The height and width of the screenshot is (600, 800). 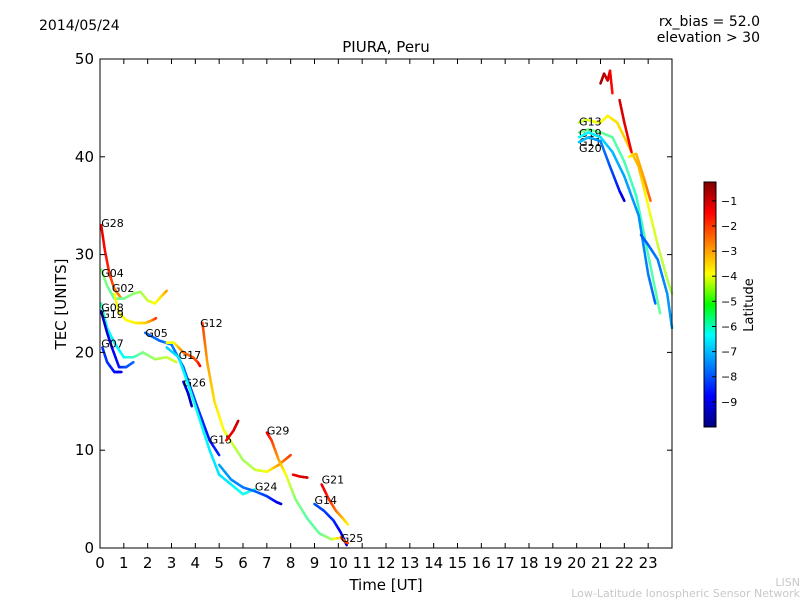 I want to click on x-tick-label: 14, so click(x=433, y=563).